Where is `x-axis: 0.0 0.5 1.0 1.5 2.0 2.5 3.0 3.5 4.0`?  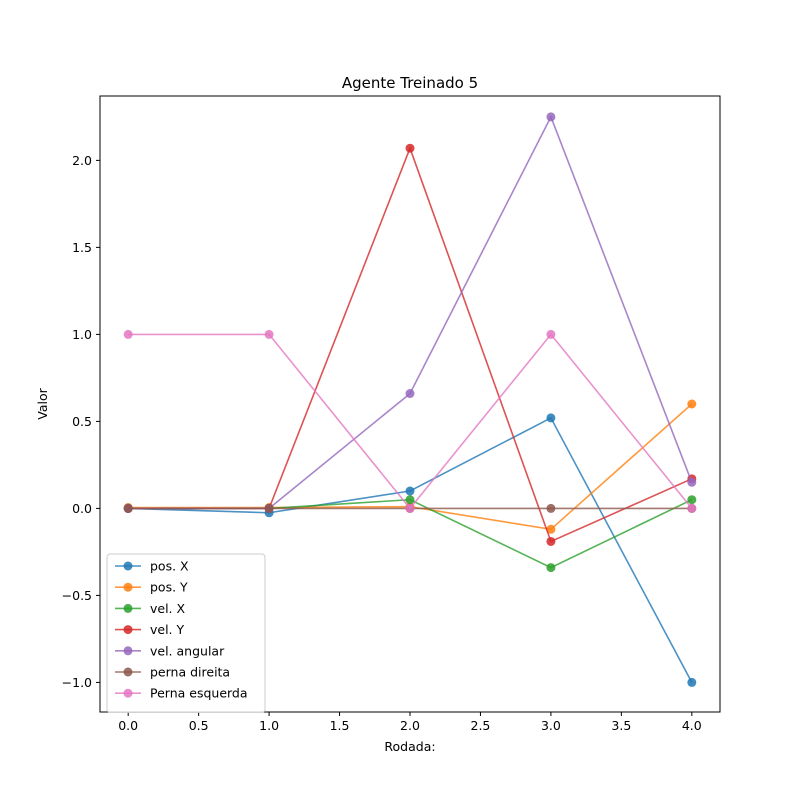
x-axis: 0.0 0.5 1.0 1.5 2.0 2.5 3.0 3.5 4.0 is located at coordinates (410, 722).